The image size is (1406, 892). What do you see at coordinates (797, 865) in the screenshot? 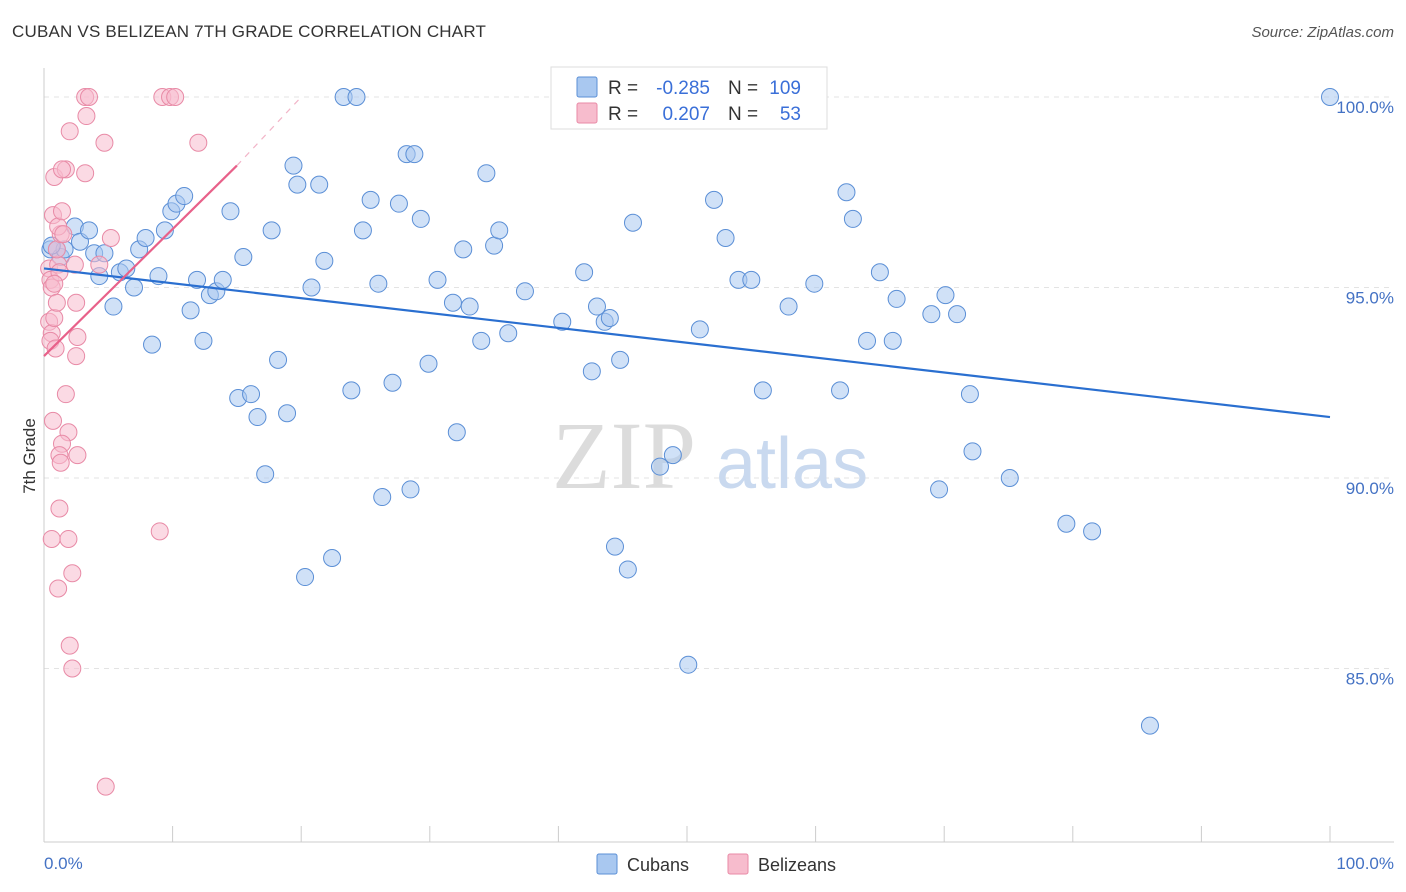
I see `bottom-legend-label-belizeans: Belizeans` at bounding box center [797, 865].